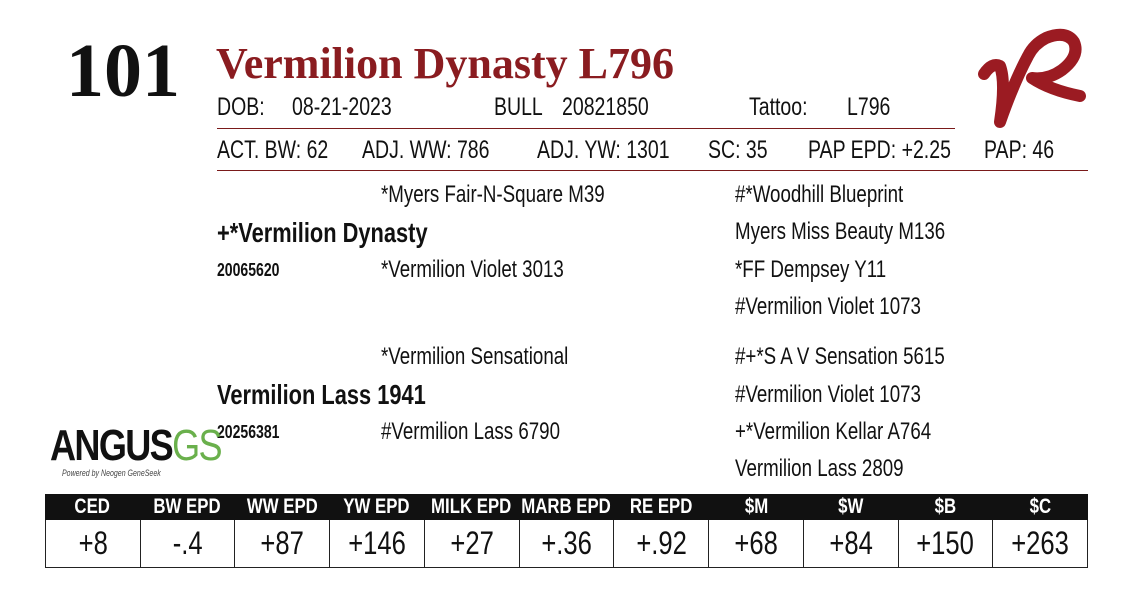 This screenshot has height=606, width=1121. What do you see at coordinates (123, 71) in the screenshot?
I see `lot-number: 101` at bounding box center [123, 71].